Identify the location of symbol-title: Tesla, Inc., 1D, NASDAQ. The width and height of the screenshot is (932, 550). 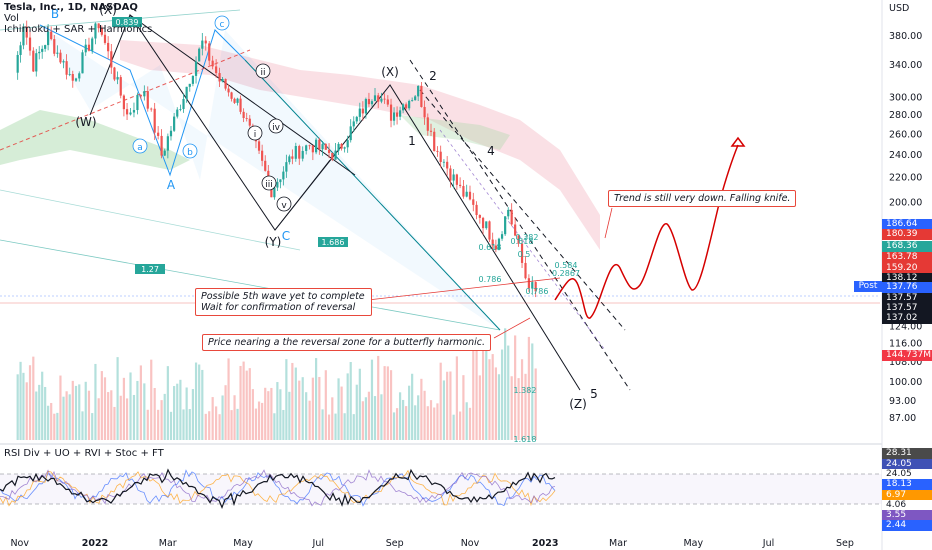
(71, 7).